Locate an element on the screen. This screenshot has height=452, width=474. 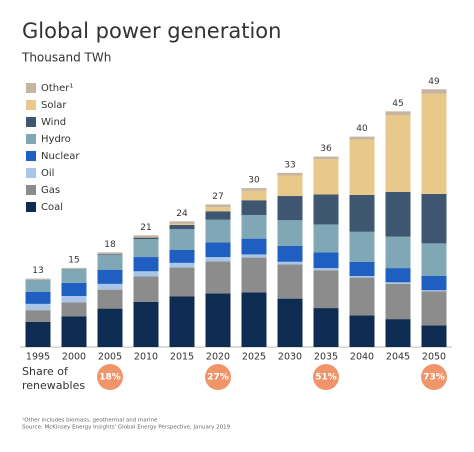
total-label: 45 is located at coordinates (397, 104).